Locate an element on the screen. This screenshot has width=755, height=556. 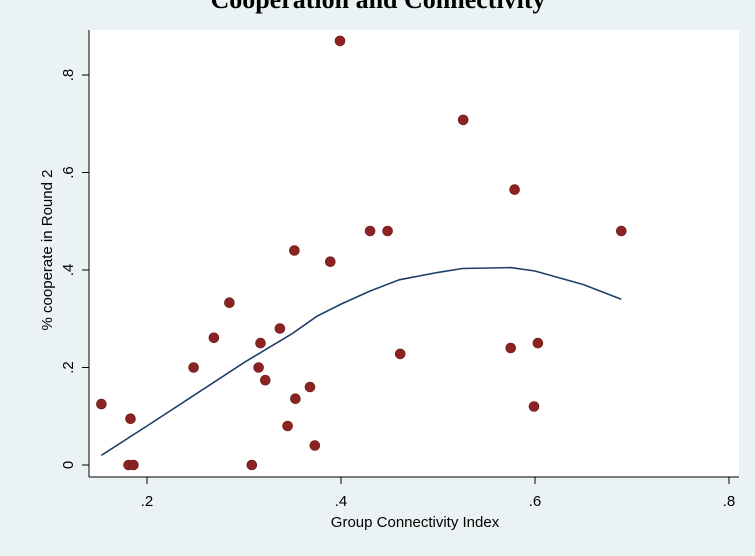
y-tick-label: .4 is located at coordinates (68, 270).